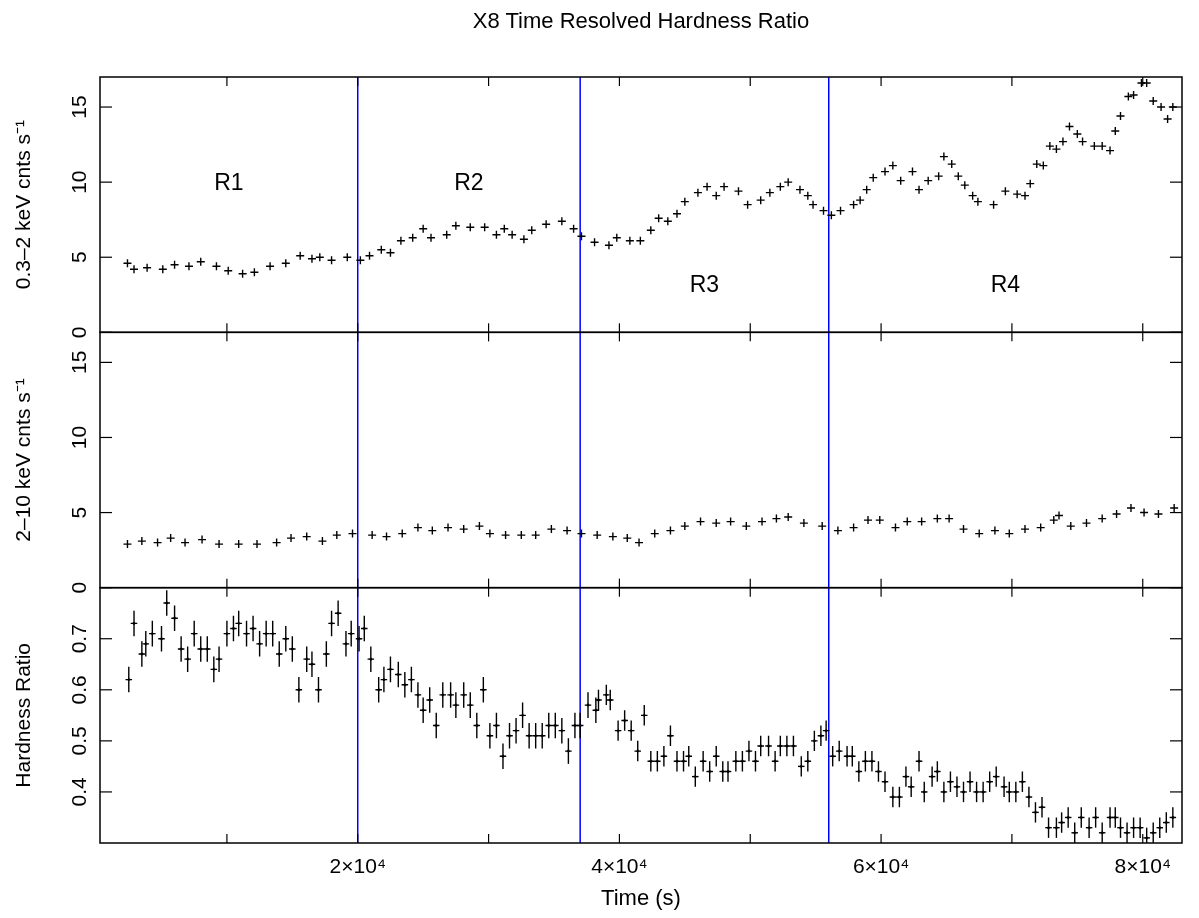  Describe the element at coordinates (641, 897) in the screenshot. I see `x-axis-title: Time (s)` at that location.